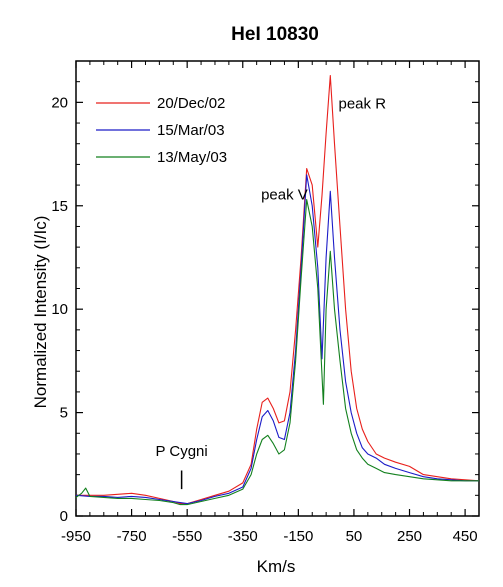 This screenshot has width=503, height=587. Describe the element at coordinates (187, 536) in the screenshot. I see `x-tick-label: -550` at that location.